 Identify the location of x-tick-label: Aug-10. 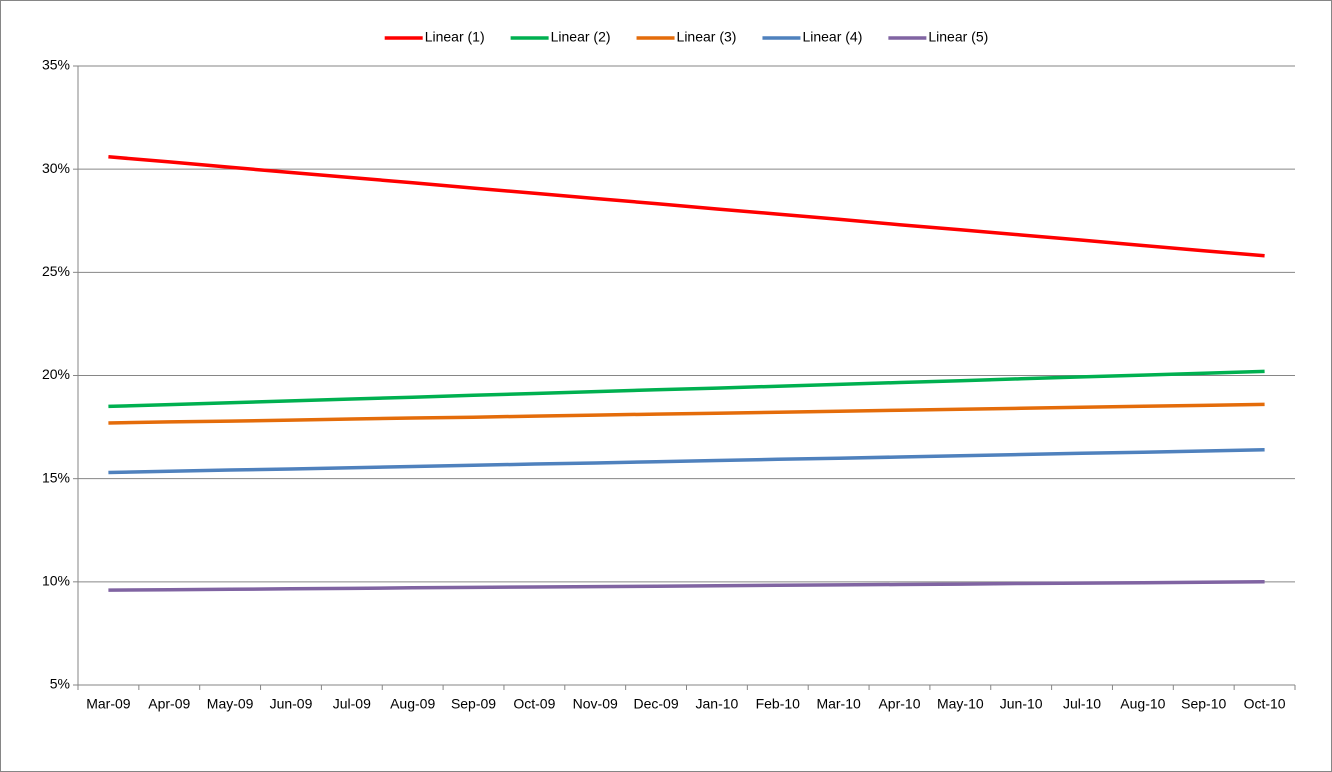
(1142, 704).